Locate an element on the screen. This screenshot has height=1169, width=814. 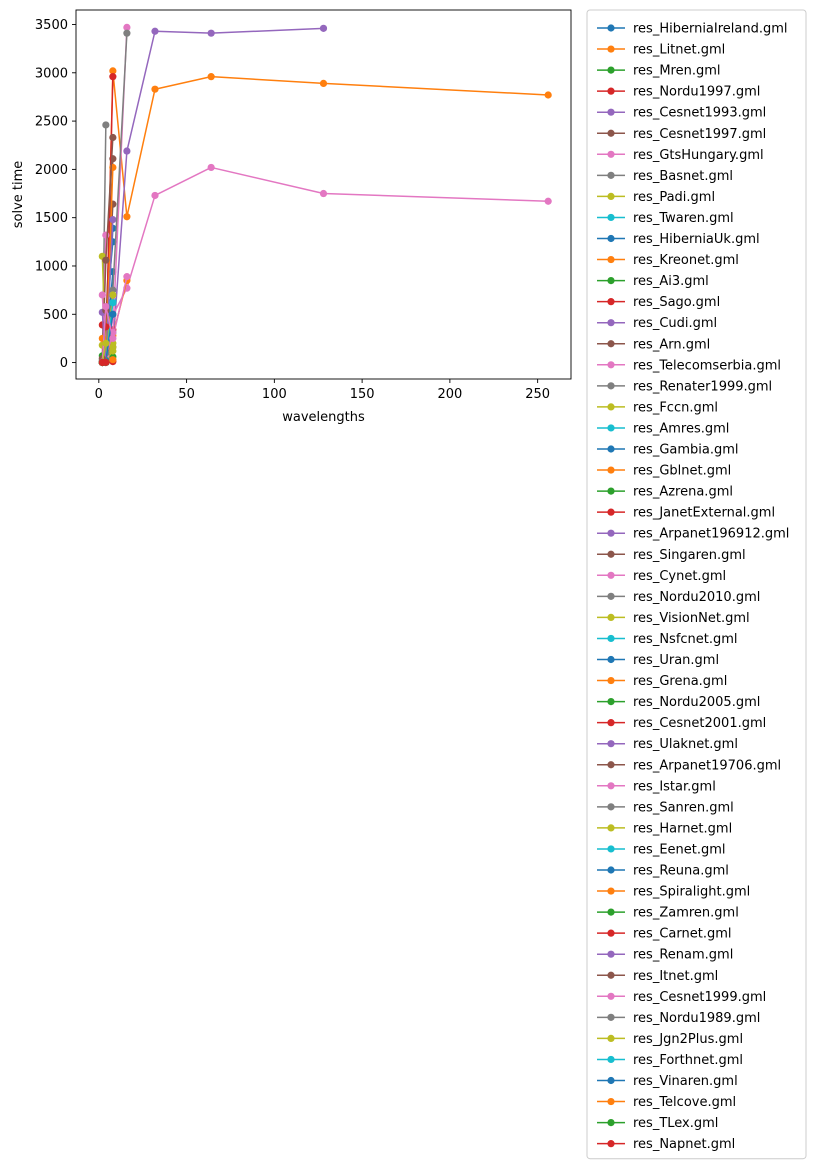
legend-label: res_Gblnet.gml is located at coordinates (682, 471).